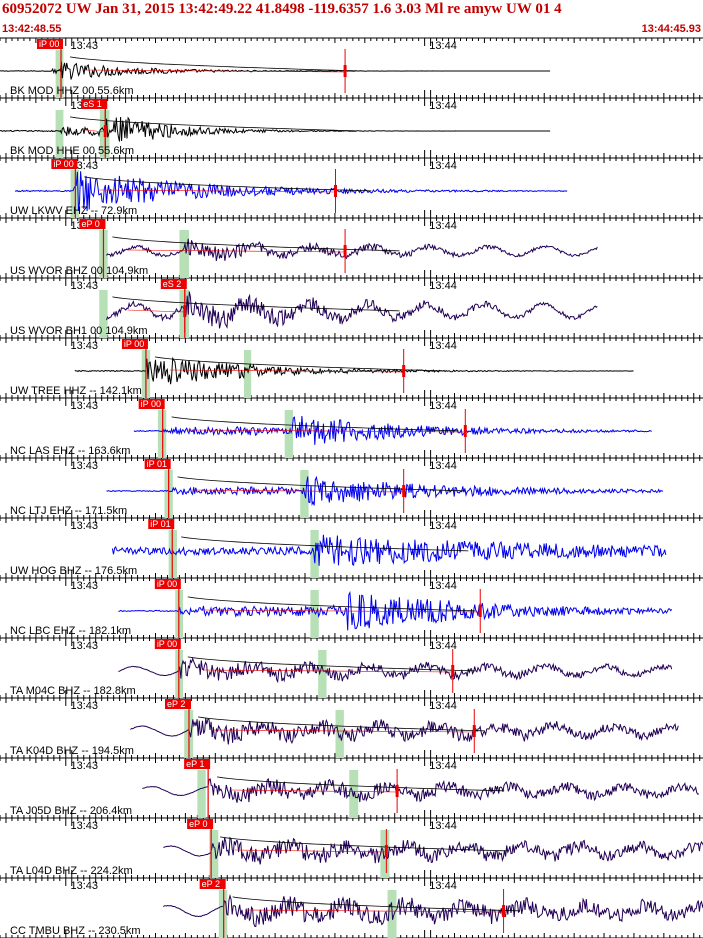 Image resolution: width=703 pixels, height=938 pixels. I want to click on pick-label: eP 2, so click(176, 704).